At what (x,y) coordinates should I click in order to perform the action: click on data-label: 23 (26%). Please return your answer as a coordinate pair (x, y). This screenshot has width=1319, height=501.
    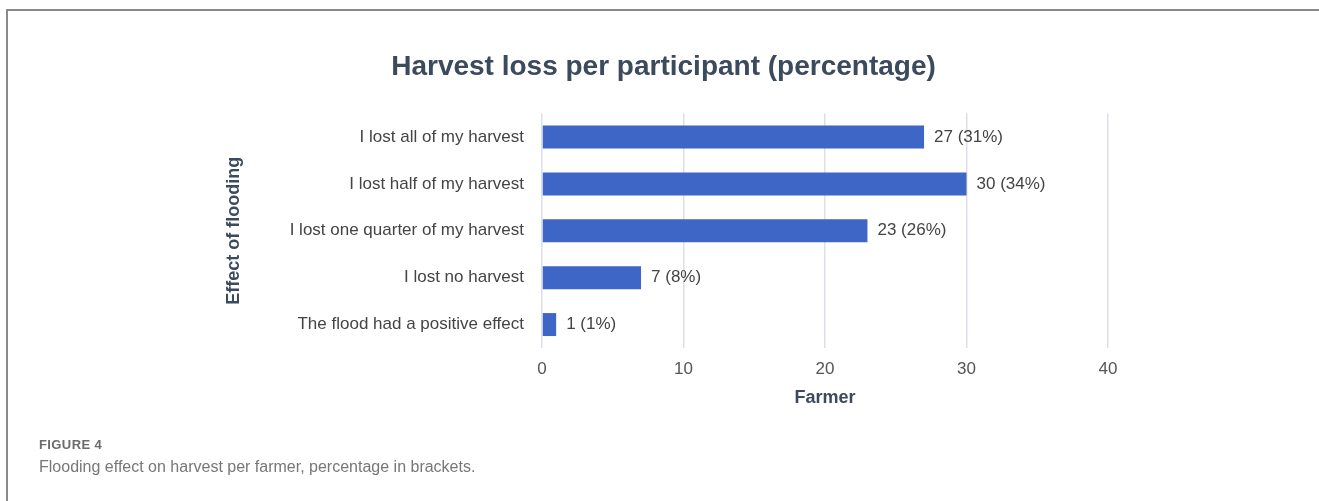
    Looking at the image, I should click on (912, 230).